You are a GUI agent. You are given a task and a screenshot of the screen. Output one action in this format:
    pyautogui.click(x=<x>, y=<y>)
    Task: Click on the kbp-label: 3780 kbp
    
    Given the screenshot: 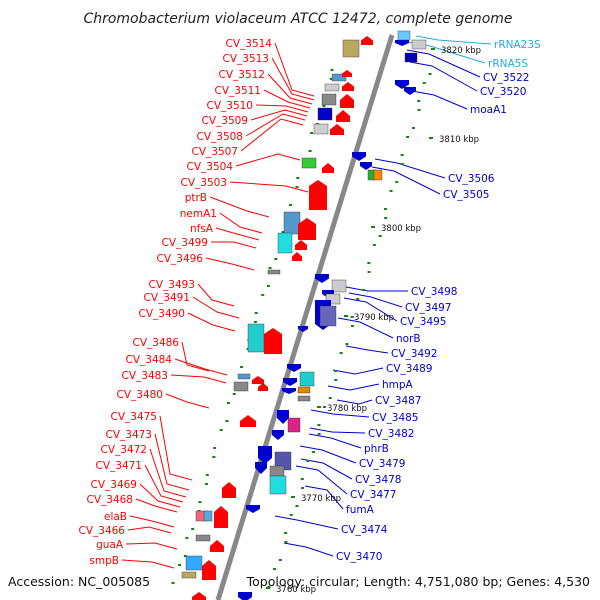 What is the action you would take?
    pyautogui.click(x=347, y=409)
    